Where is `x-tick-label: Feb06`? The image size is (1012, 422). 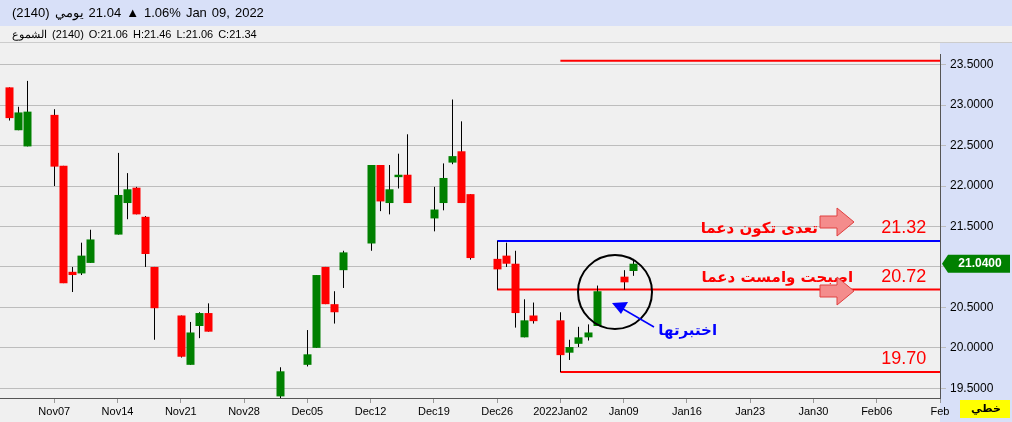
x-tick-label: Feb06 is located at coordinates (877, 410).